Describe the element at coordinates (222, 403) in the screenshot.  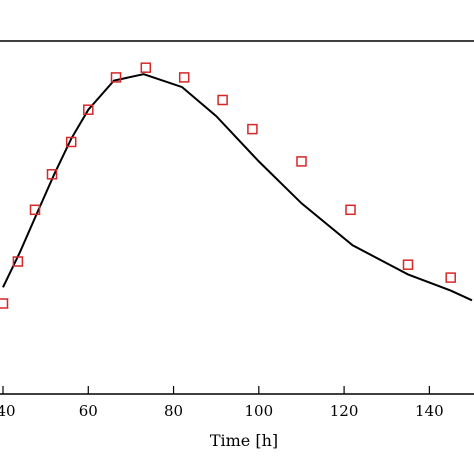
I see `x-ticks: 40 60 80 100 120 140` at that location.